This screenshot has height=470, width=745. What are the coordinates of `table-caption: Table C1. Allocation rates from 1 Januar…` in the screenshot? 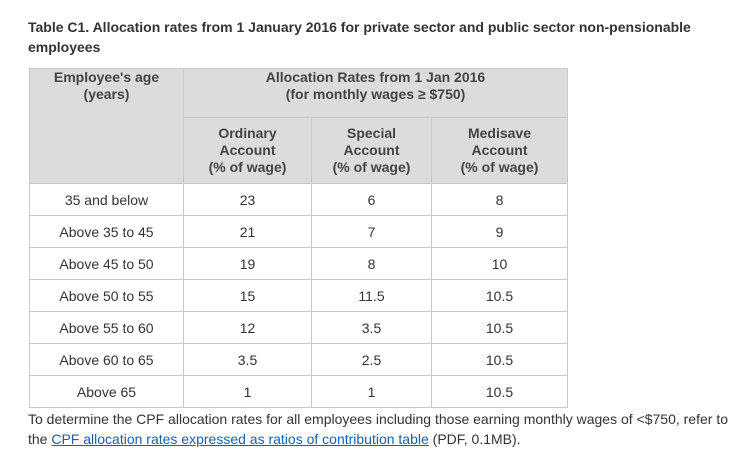 It's located at (359, 37).